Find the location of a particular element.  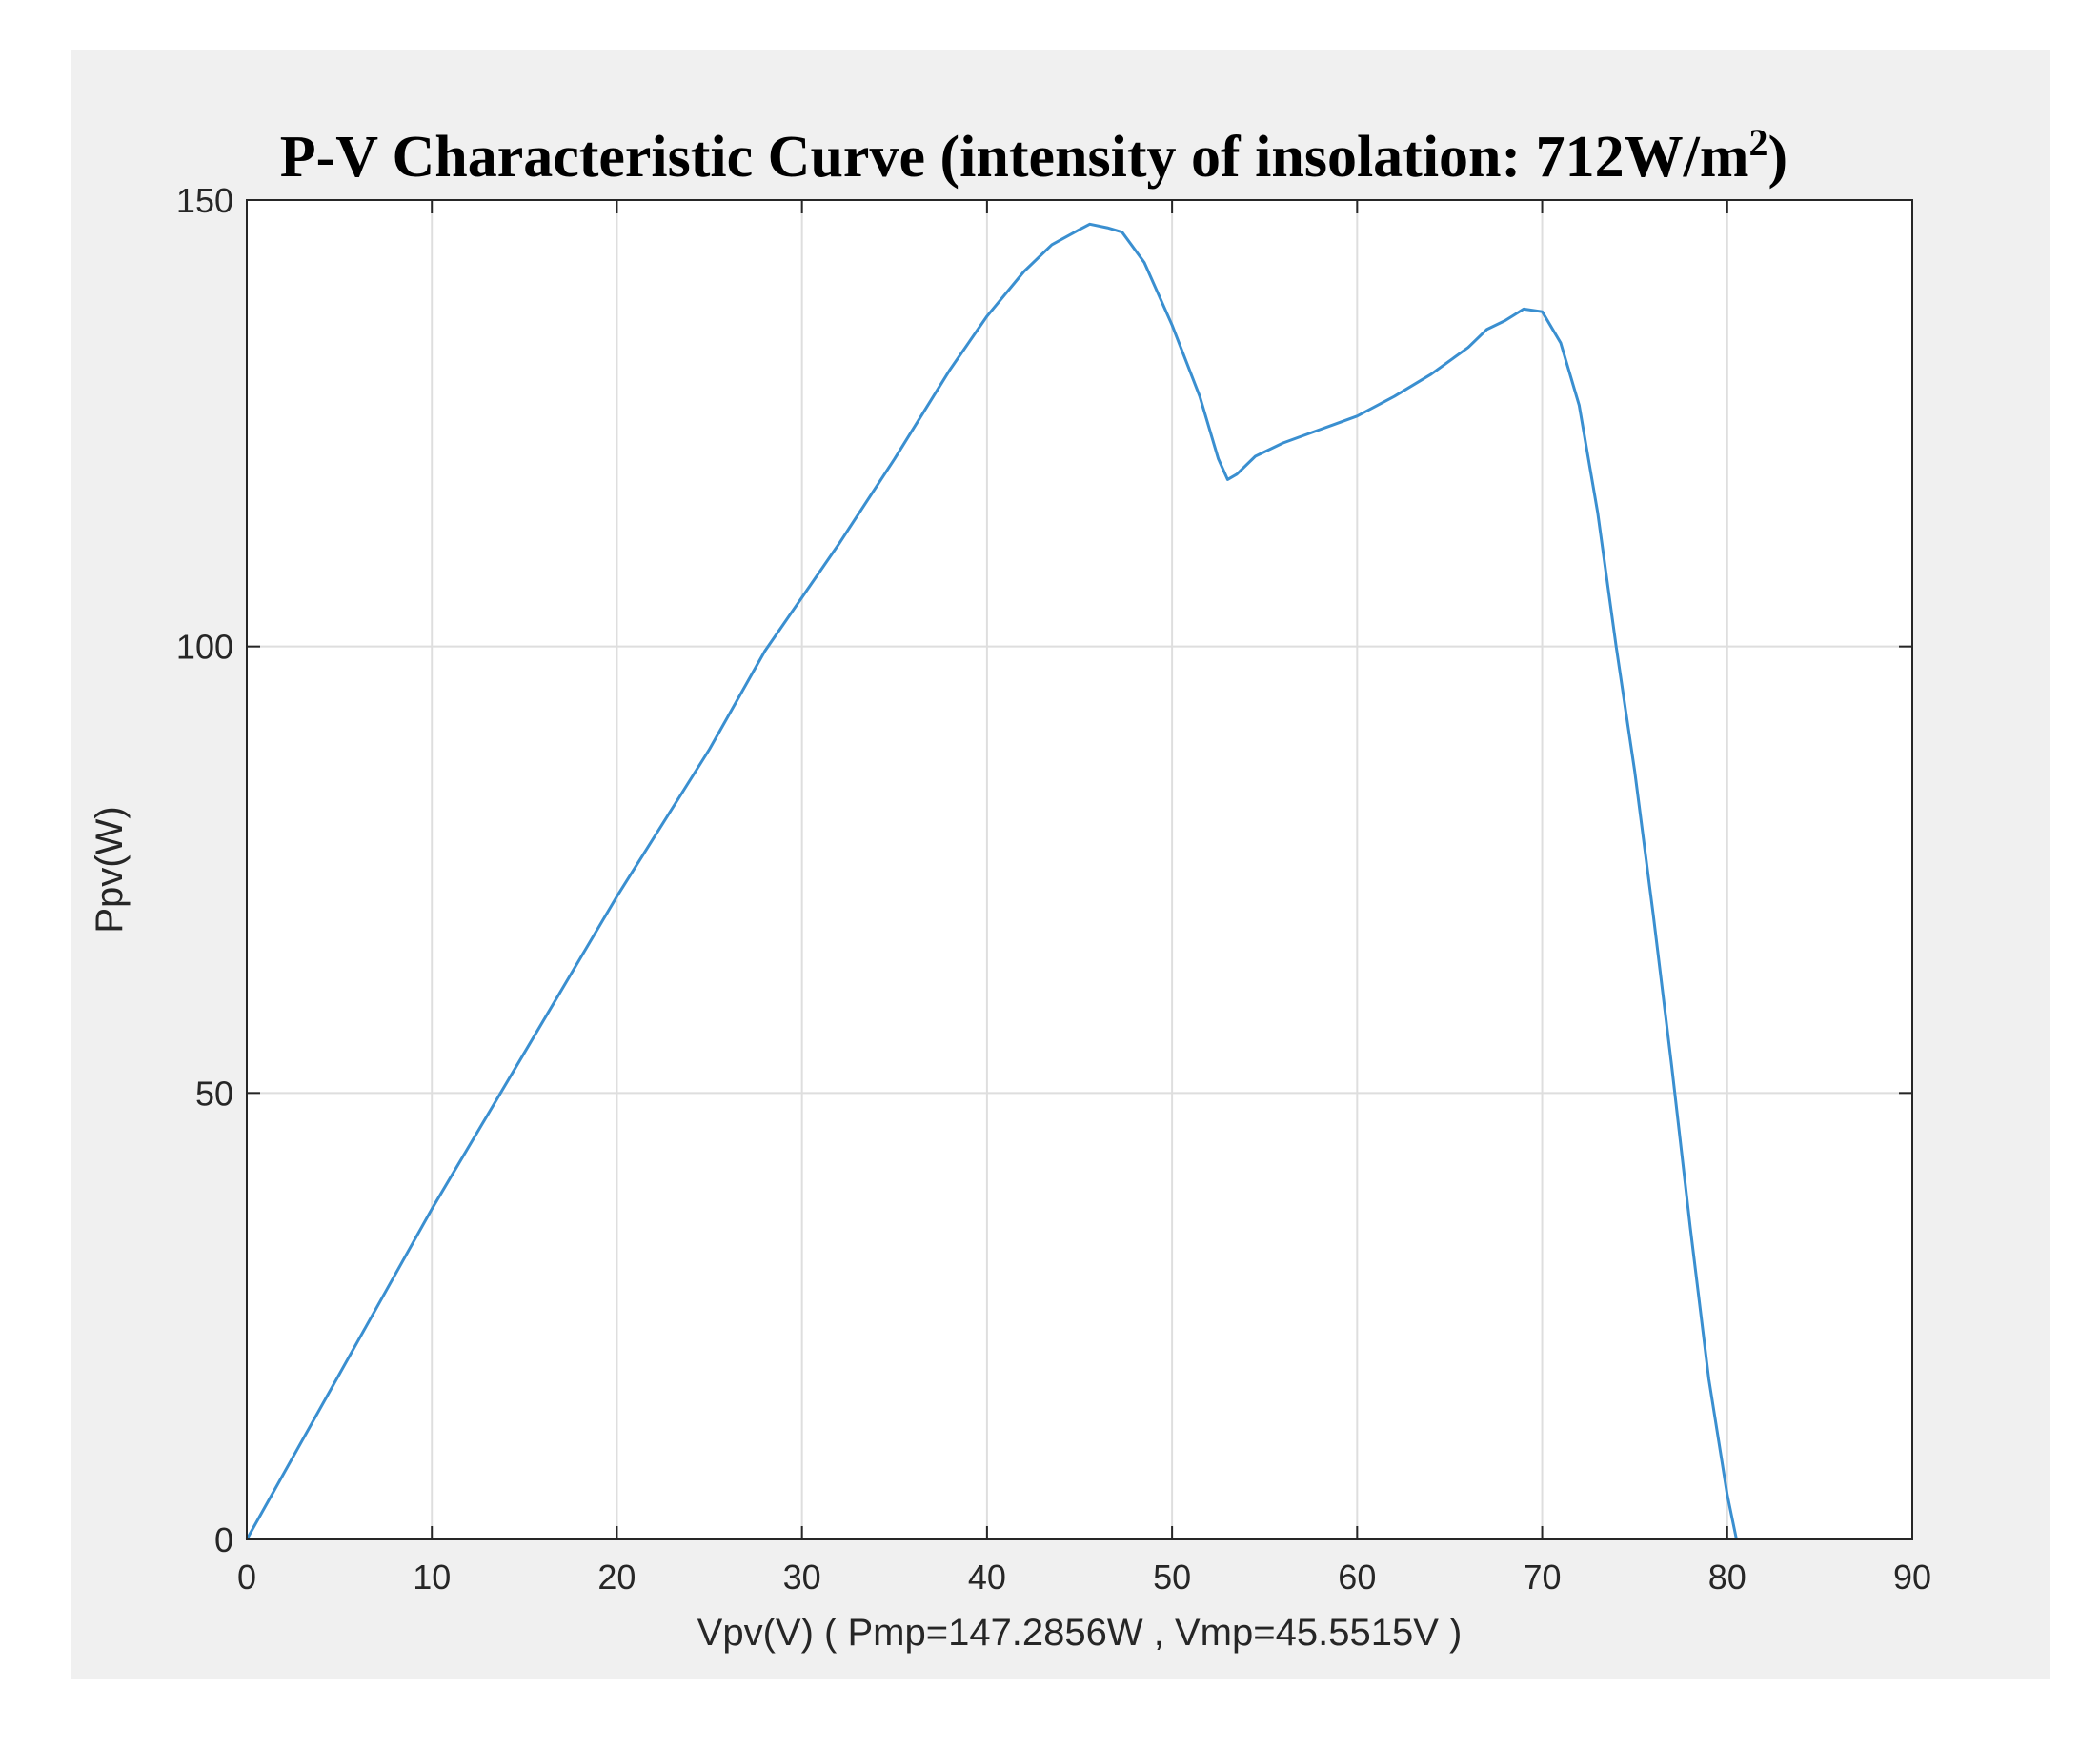

y-tick-label: 50 is located at coordinates (214, 1094).